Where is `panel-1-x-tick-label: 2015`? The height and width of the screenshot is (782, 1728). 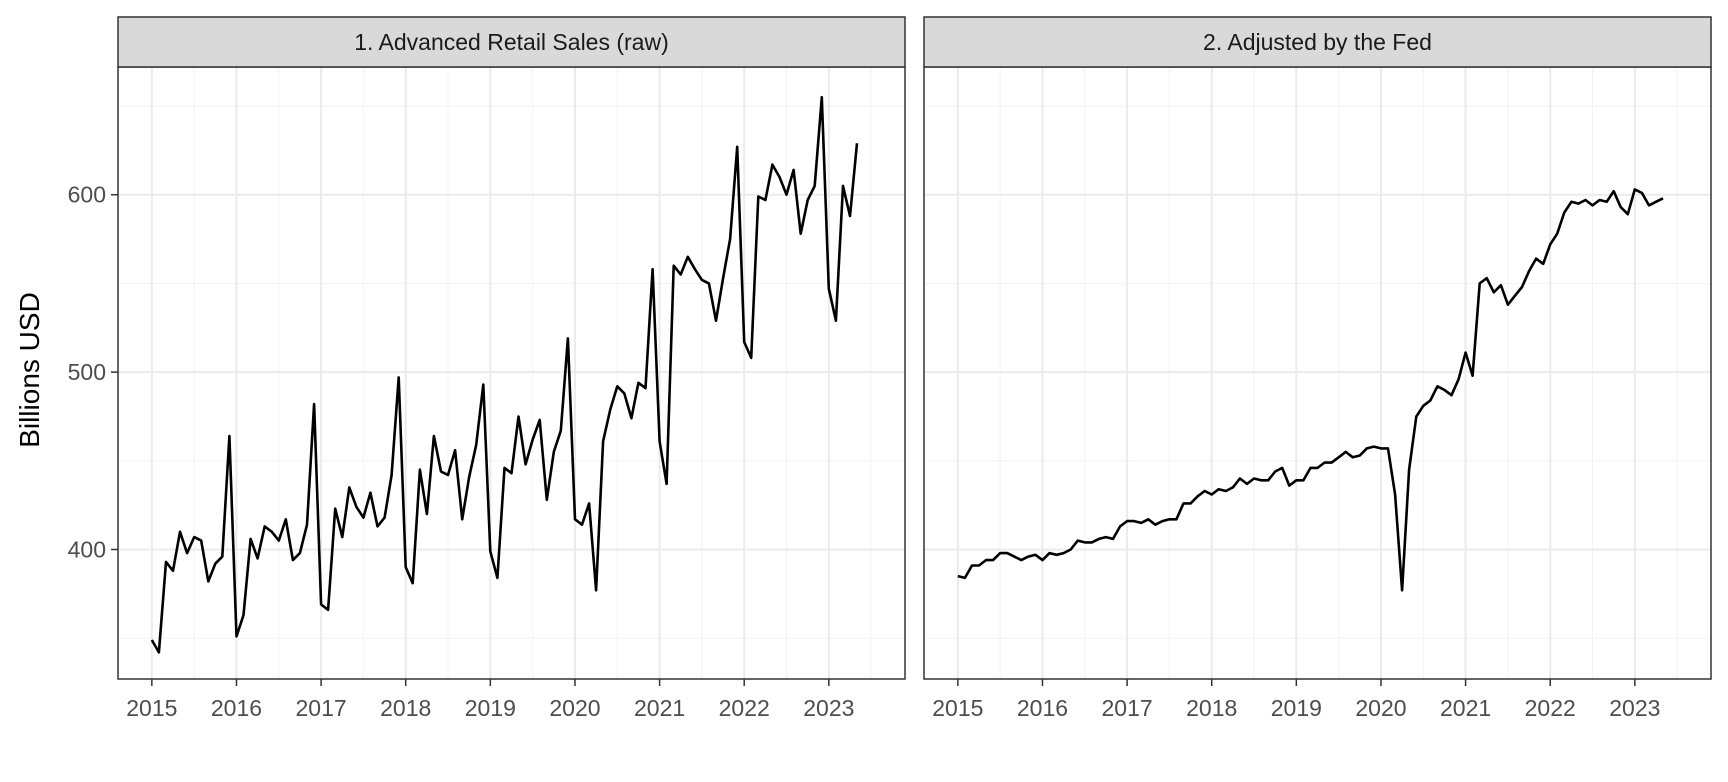 panel-1-x-tick-label: 2015 is located at coordinates (151, 708).